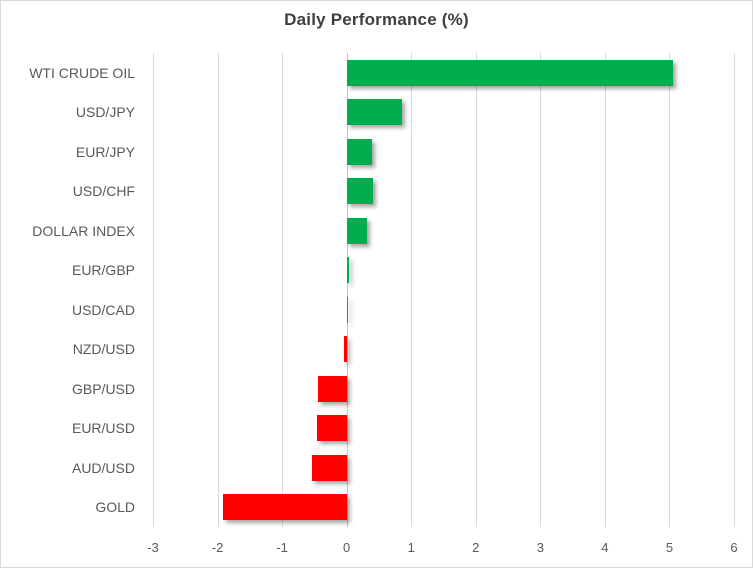  I want to click on bar-wti-crude-oil, so click(509, 72).